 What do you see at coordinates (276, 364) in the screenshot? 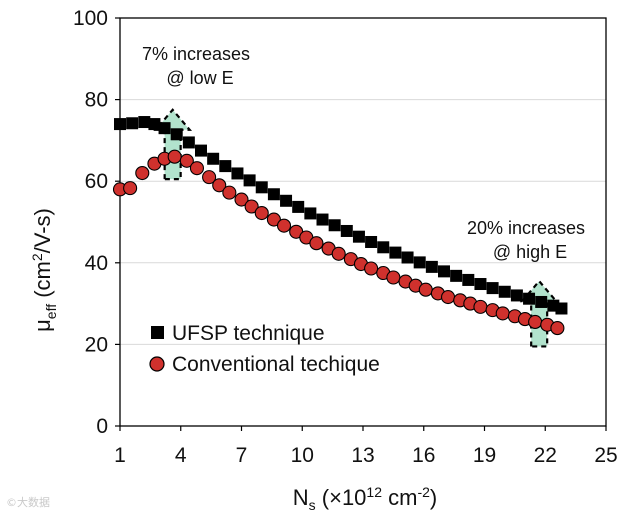
I see `legend-conventional-label: Conventional techique` at bounding box center [276, 364].